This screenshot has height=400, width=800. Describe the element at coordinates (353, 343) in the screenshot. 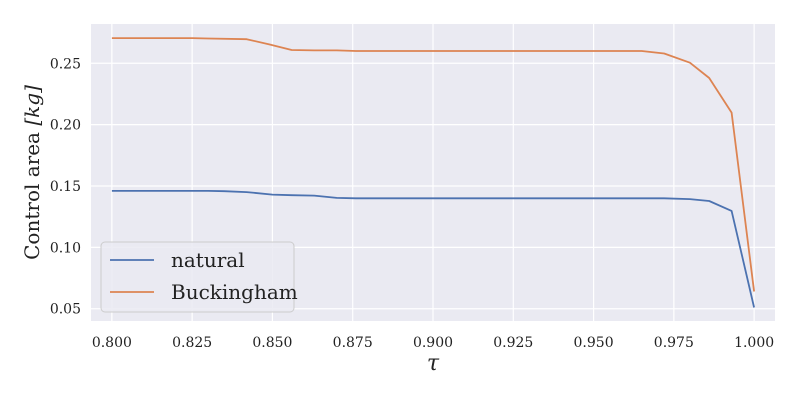

I see `x-tick-label: 0.875` at that location.